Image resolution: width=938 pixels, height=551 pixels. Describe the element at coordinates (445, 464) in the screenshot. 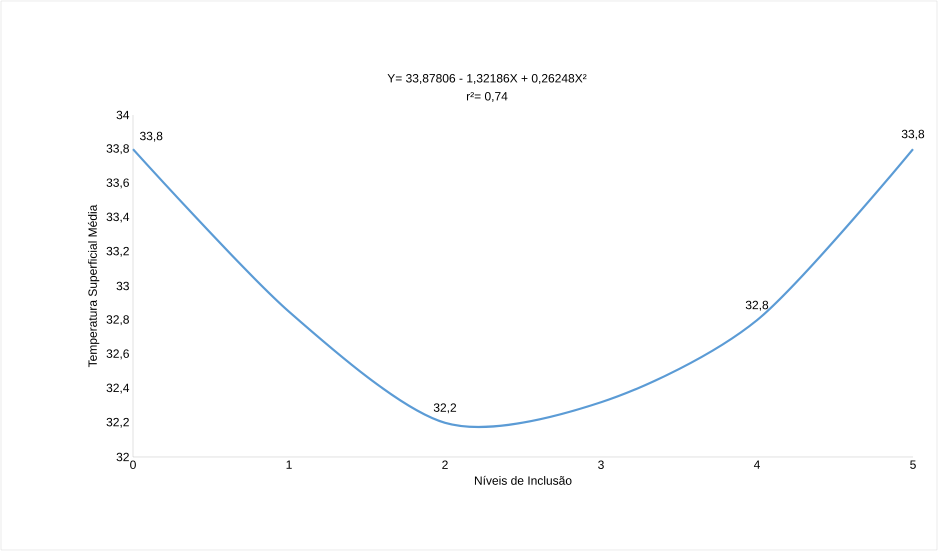

I see `x-tick-label: 2` at that location.